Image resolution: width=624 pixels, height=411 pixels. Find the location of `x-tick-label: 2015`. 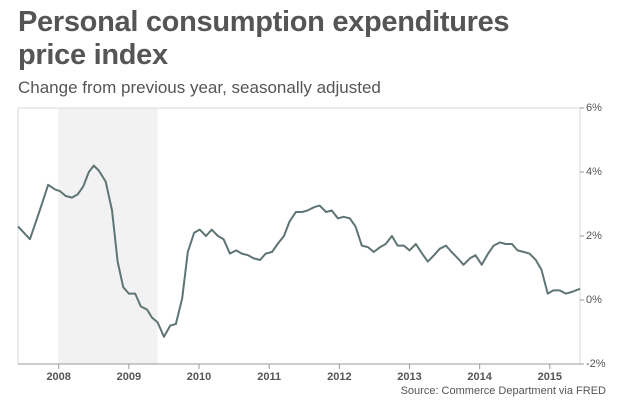

x-tick-label: 2015 is located at coordinates (550, 377).